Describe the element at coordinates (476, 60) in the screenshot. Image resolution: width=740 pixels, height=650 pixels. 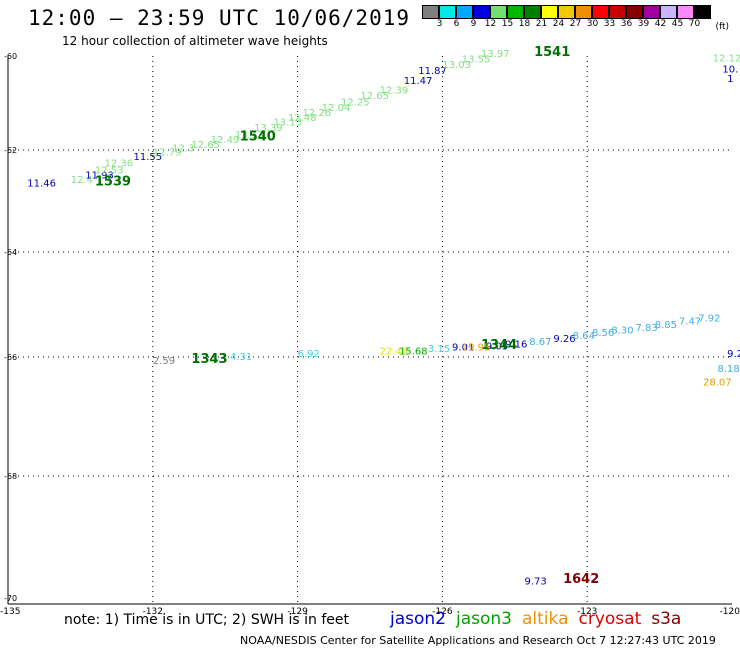
I see `wave-height-value: 13.55` at that location.